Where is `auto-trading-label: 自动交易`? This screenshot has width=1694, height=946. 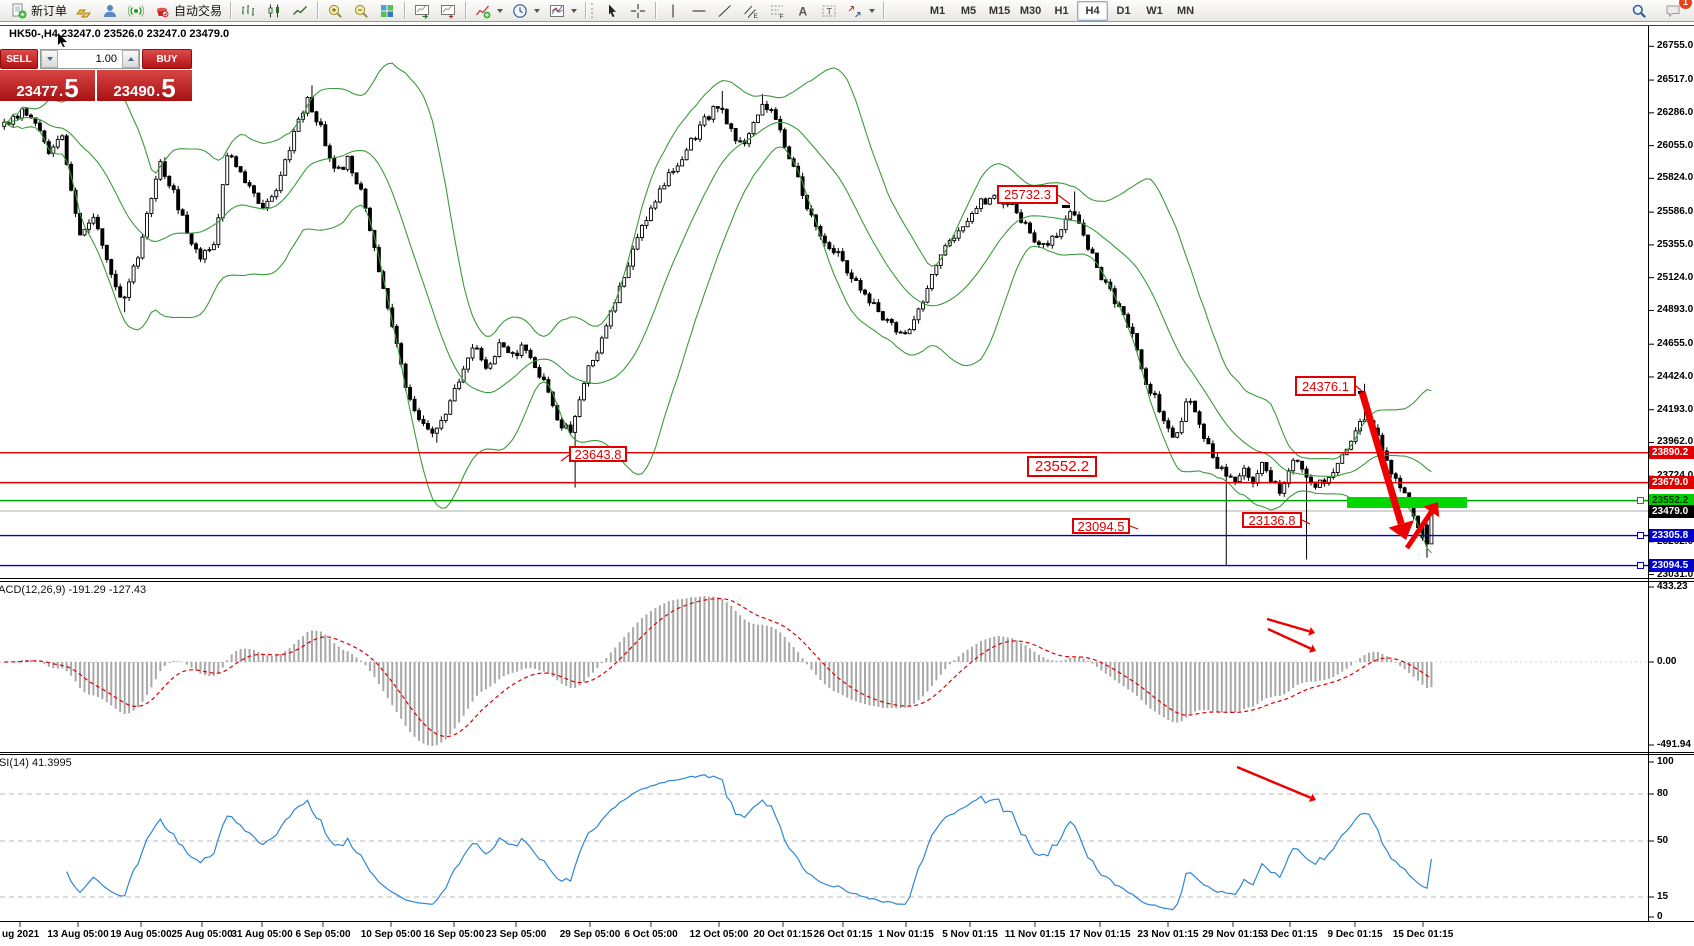
auto-trading-label: 自动交易 is located at coordinates (198, 11).